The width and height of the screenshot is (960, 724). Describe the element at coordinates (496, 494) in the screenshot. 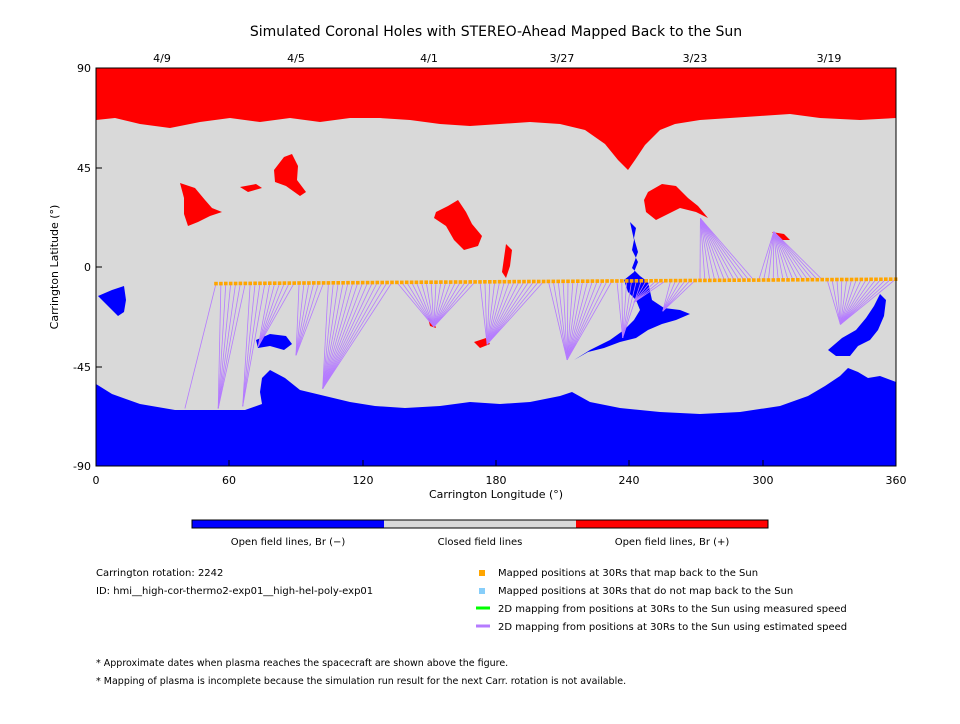

I see `x-axis-label: Carrington Longitude (°)` at that location.